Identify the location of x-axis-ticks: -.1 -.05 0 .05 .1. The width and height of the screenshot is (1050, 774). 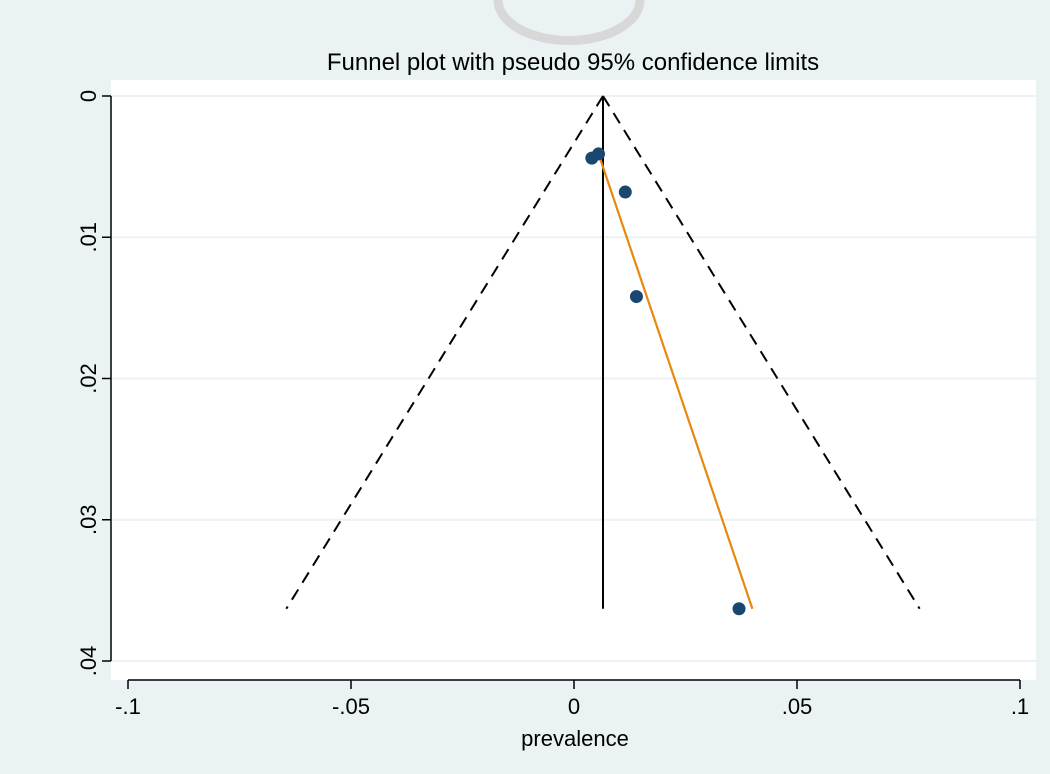
(572, 699).